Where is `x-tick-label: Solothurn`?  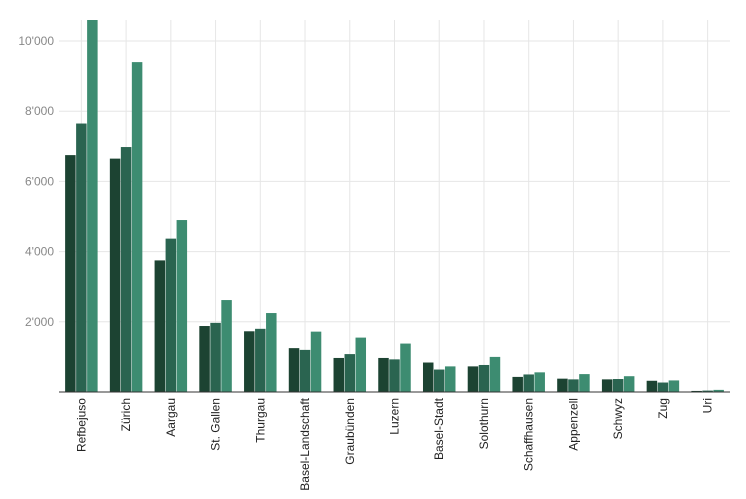
x-tick-label: Solothurn is located at coordinates (484, 423).